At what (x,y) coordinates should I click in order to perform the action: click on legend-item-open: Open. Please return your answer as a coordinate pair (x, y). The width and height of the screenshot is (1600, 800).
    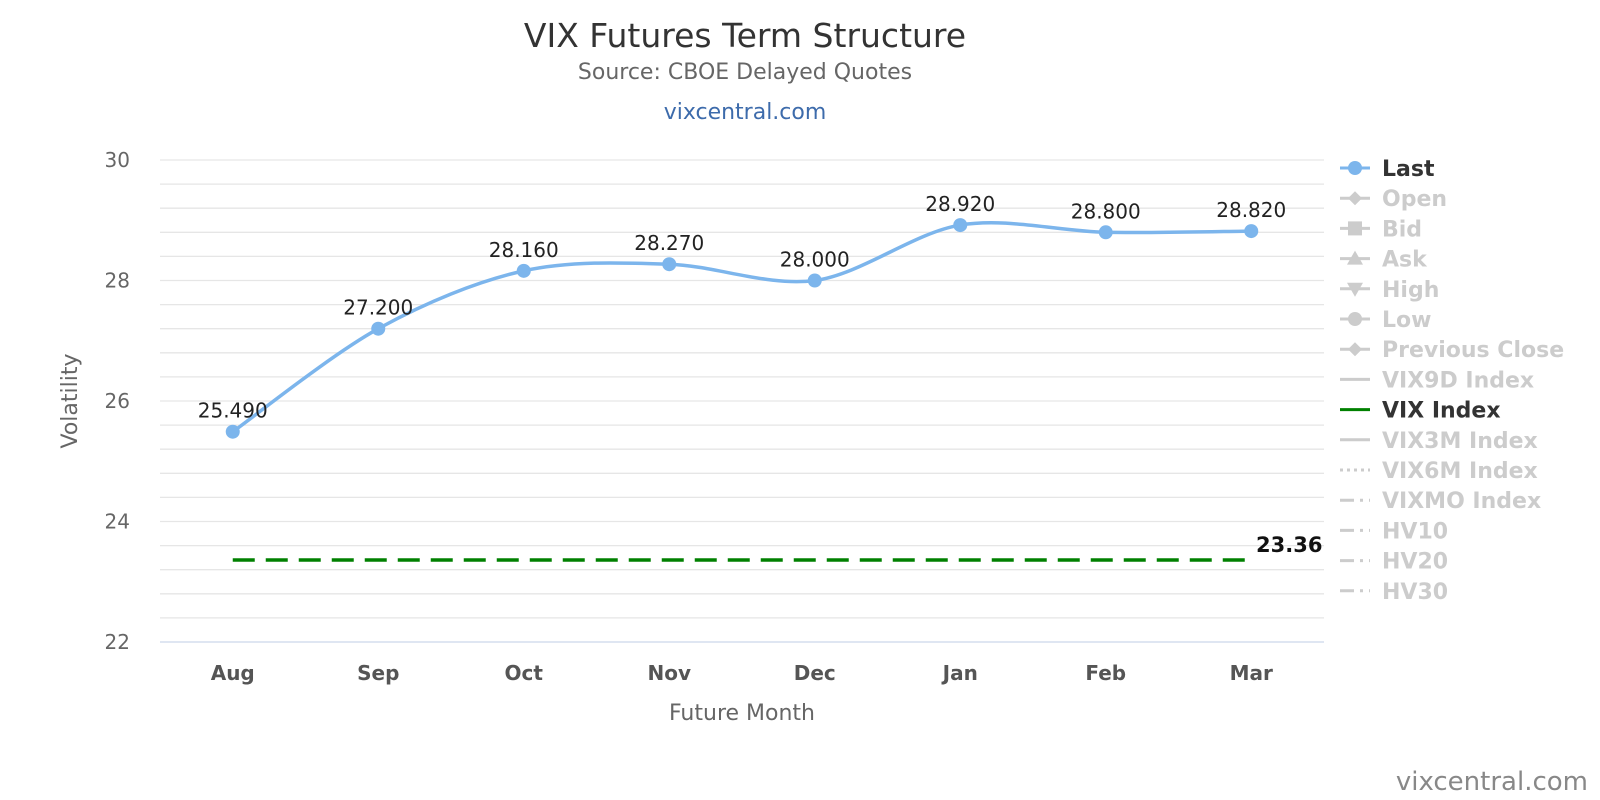
    Looking at the image, I should click on (1393, 199).